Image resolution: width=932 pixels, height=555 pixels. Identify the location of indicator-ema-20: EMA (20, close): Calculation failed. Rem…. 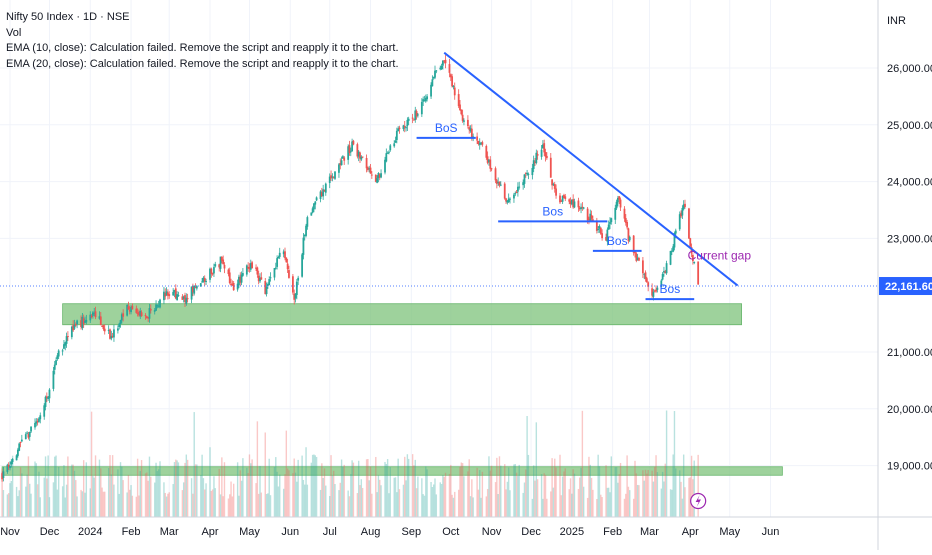
(202, 63).